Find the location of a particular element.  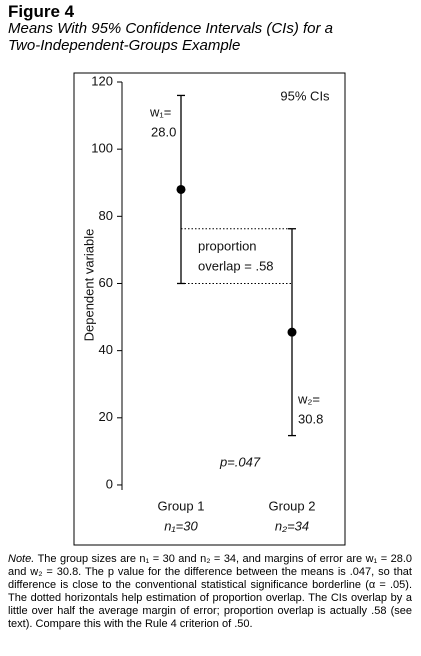

annotation: proportion is located at coordinates (227, 245).